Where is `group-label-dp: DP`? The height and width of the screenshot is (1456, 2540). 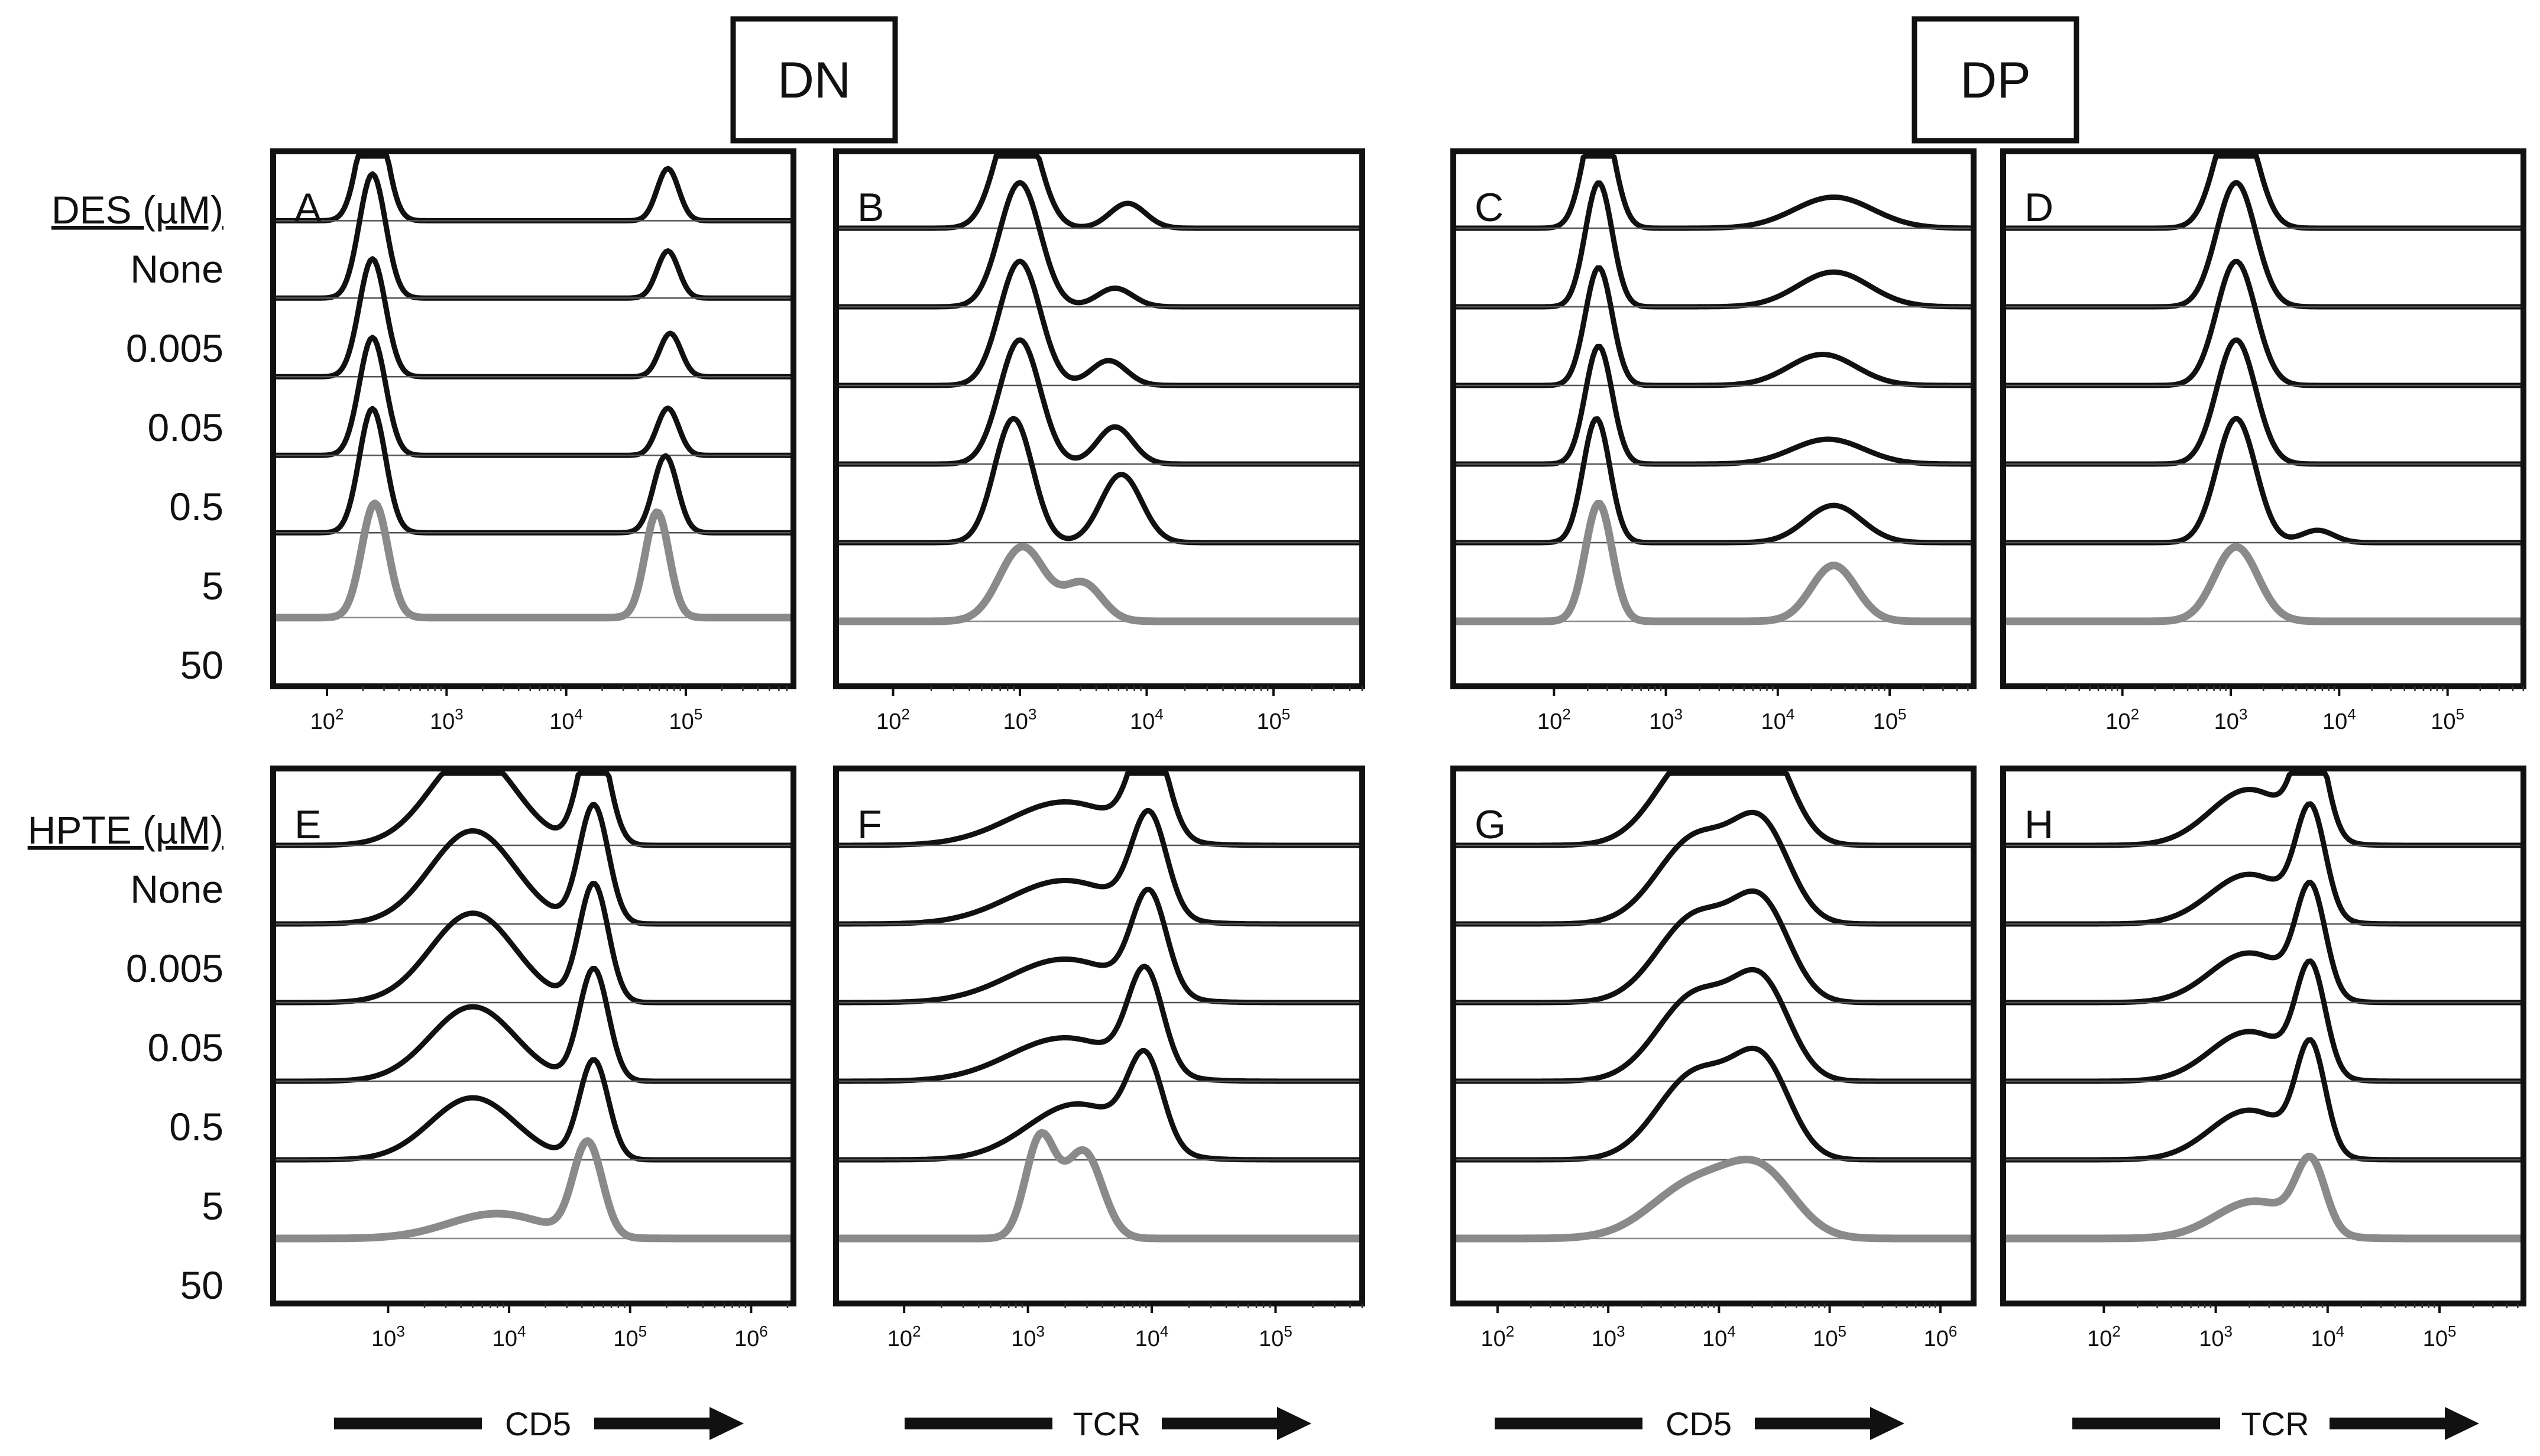 group-label-dp: DP is located at coordinates (1995, 80).